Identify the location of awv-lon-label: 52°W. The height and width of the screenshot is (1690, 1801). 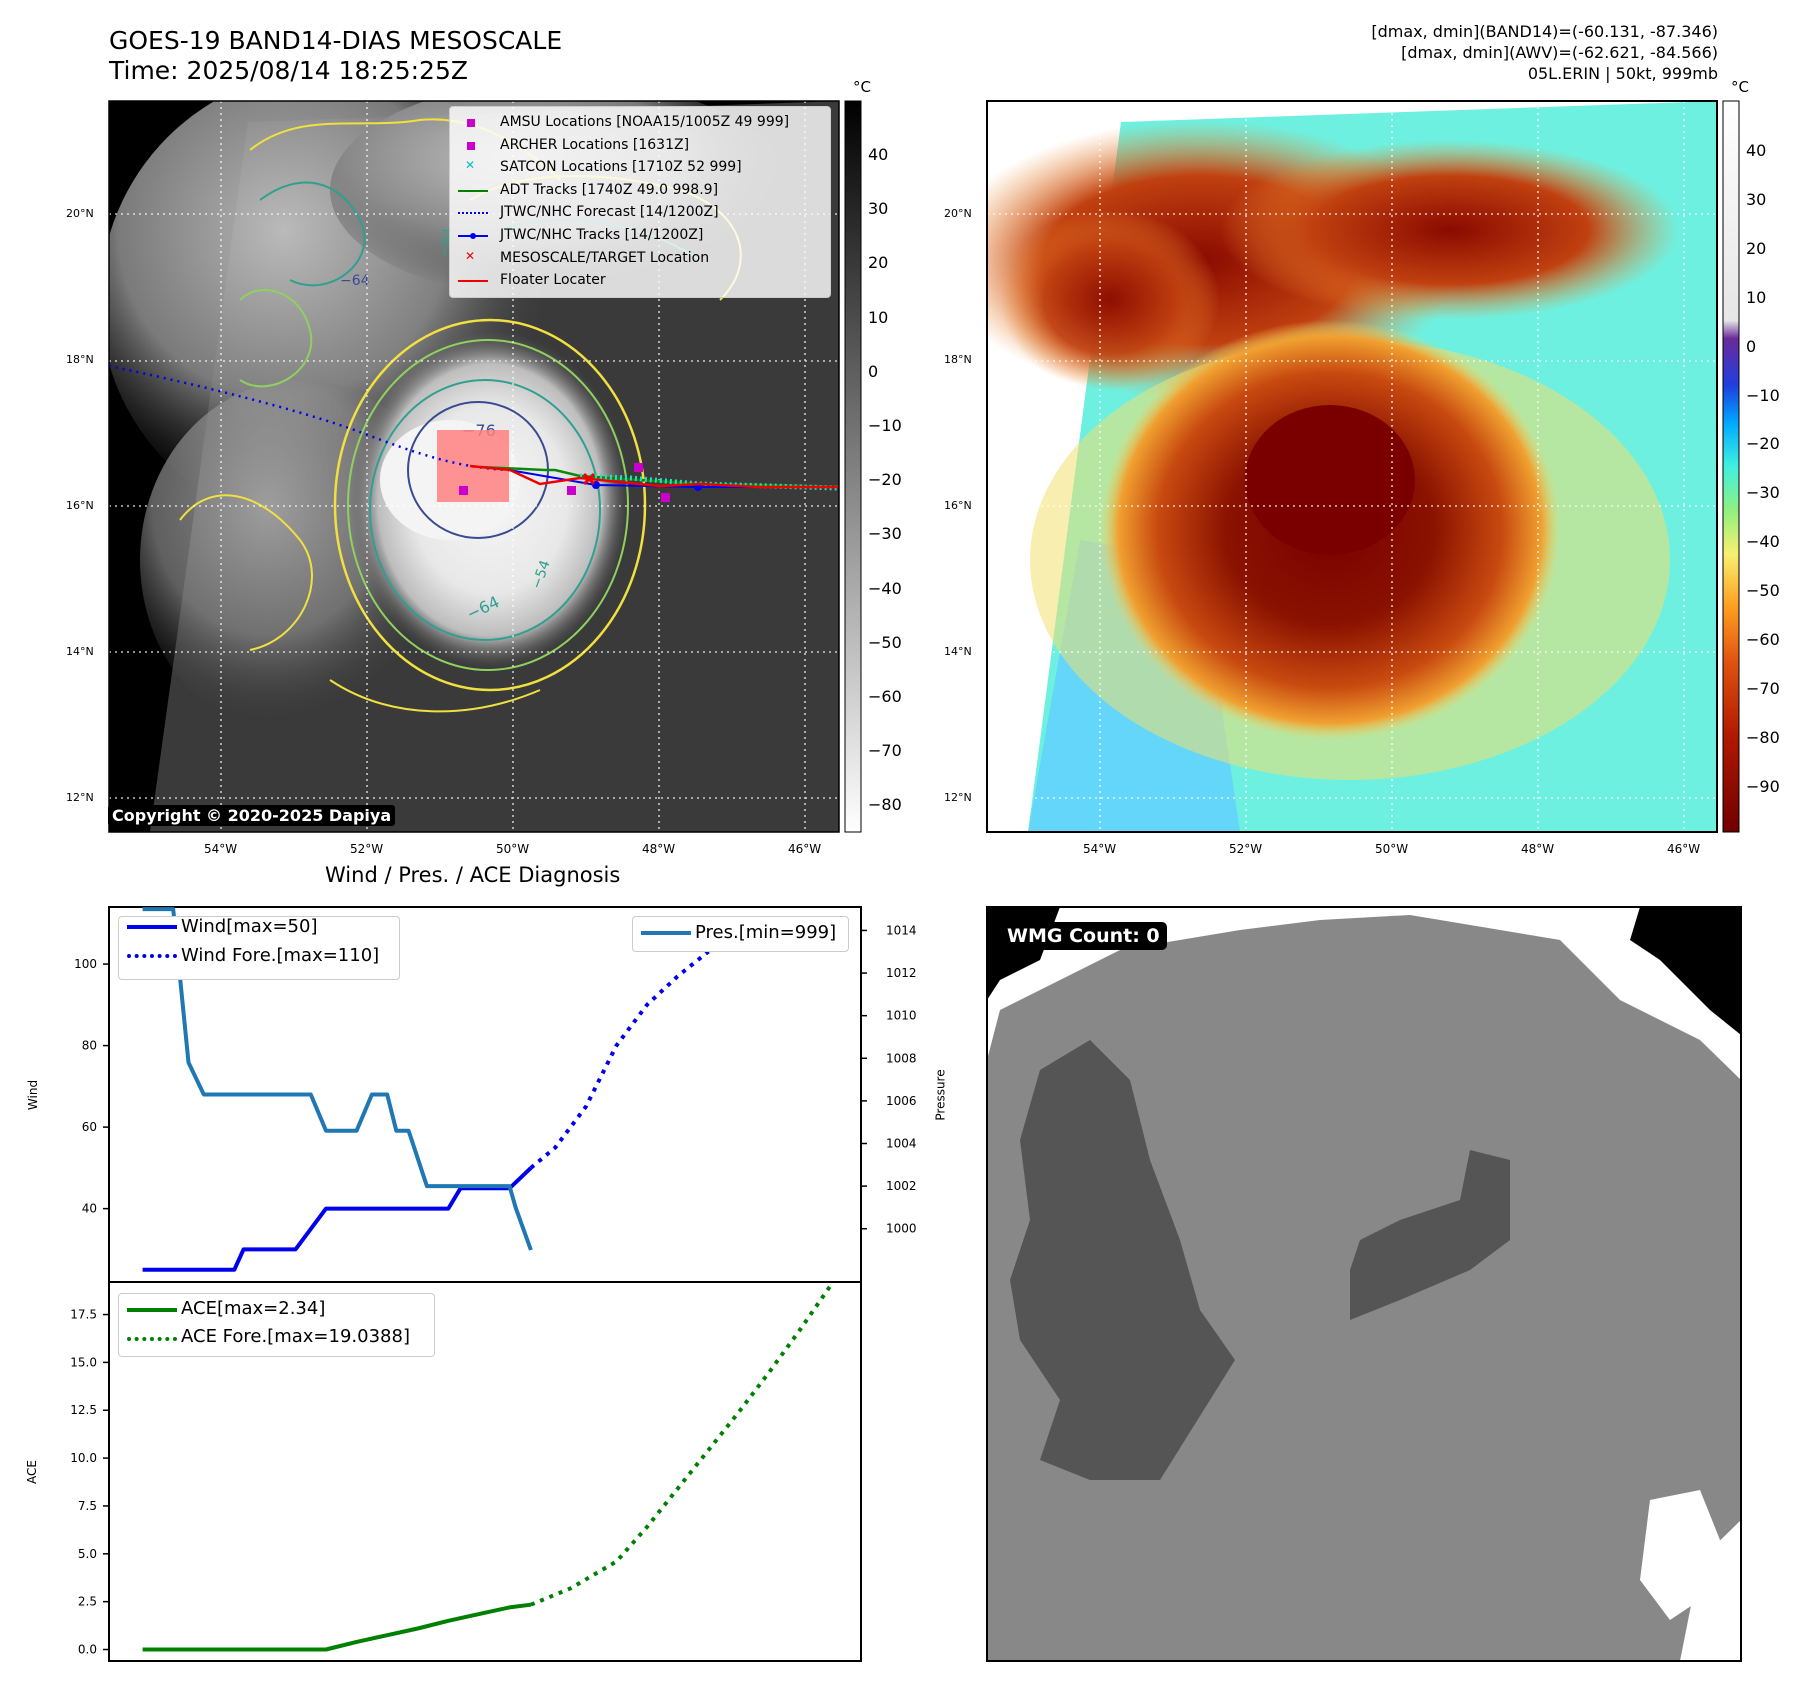
(1246, 849).